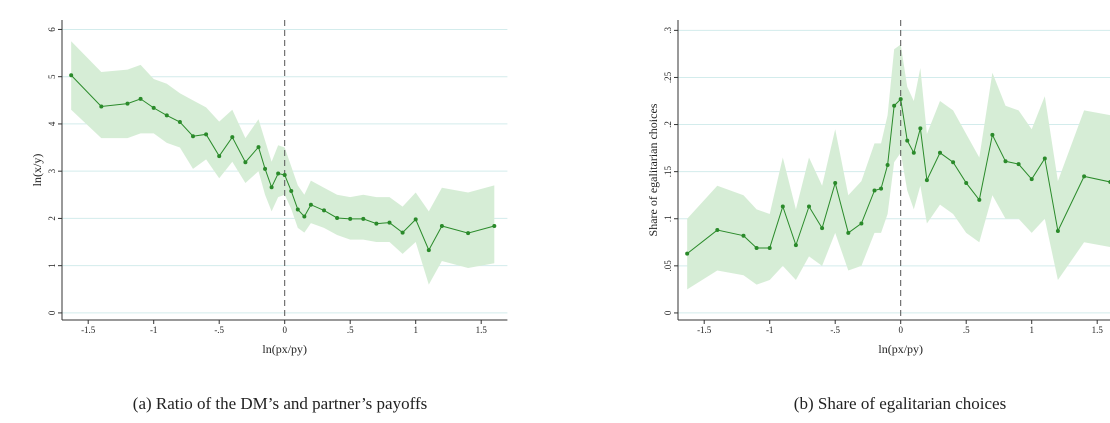 The height and width of the screenshot is (423, 1110). Describe the element at coordinates (37, 170) in the screenshot. I see `y-axis-title: ln(x/y)` at that location.